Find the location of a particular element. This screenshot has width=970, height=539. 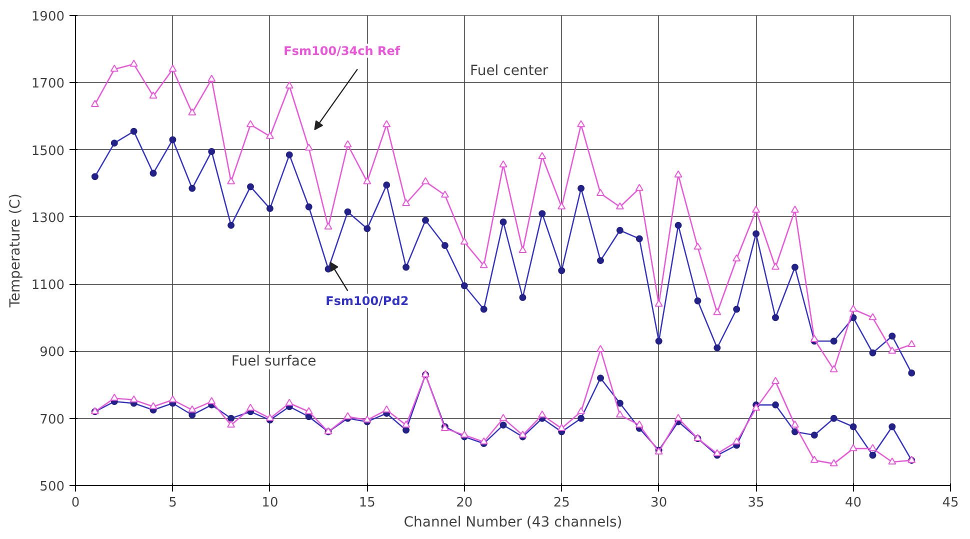

y-tick-label: 1100 is located at coordinates (48, 286).